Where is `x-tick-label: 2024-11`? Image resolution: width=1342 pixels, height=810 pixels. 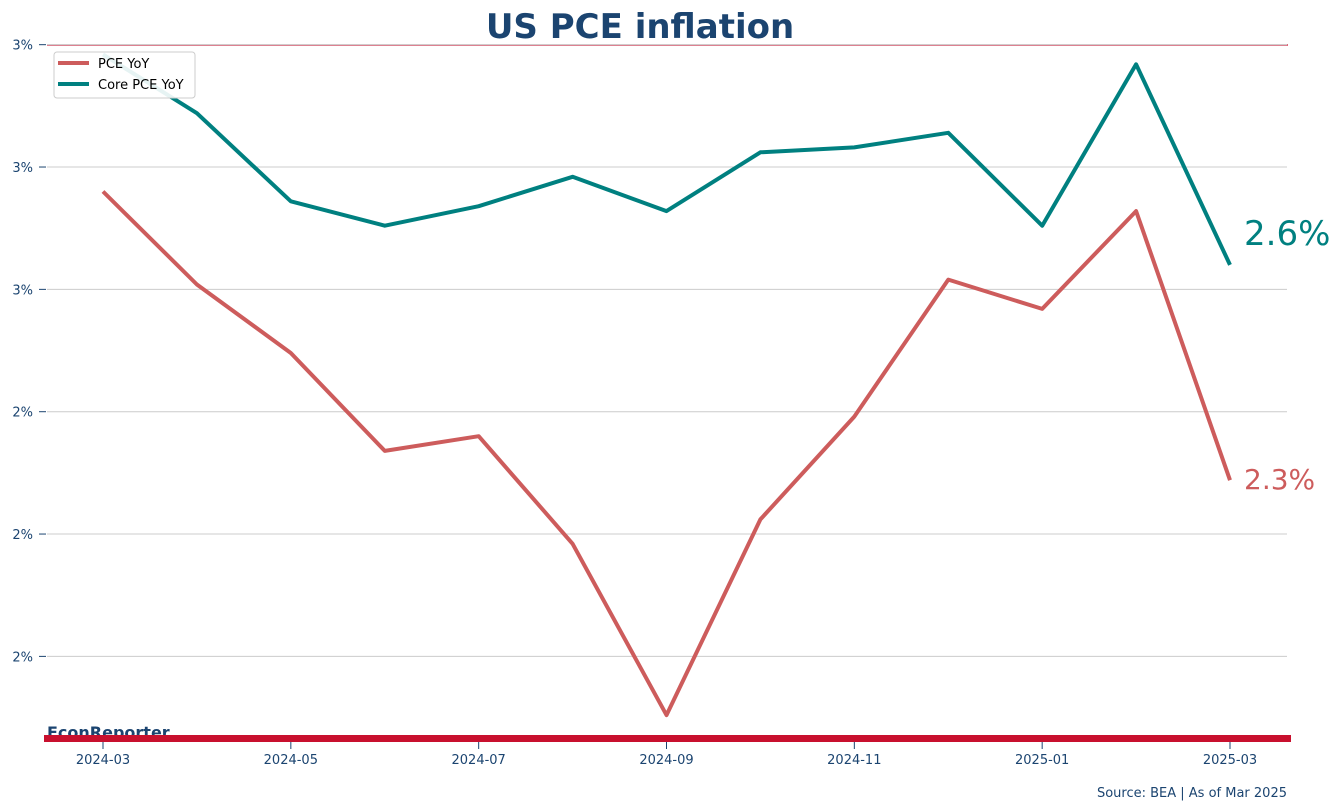 x-tick-label: 2024-11 is located at coordinates (854, 760).